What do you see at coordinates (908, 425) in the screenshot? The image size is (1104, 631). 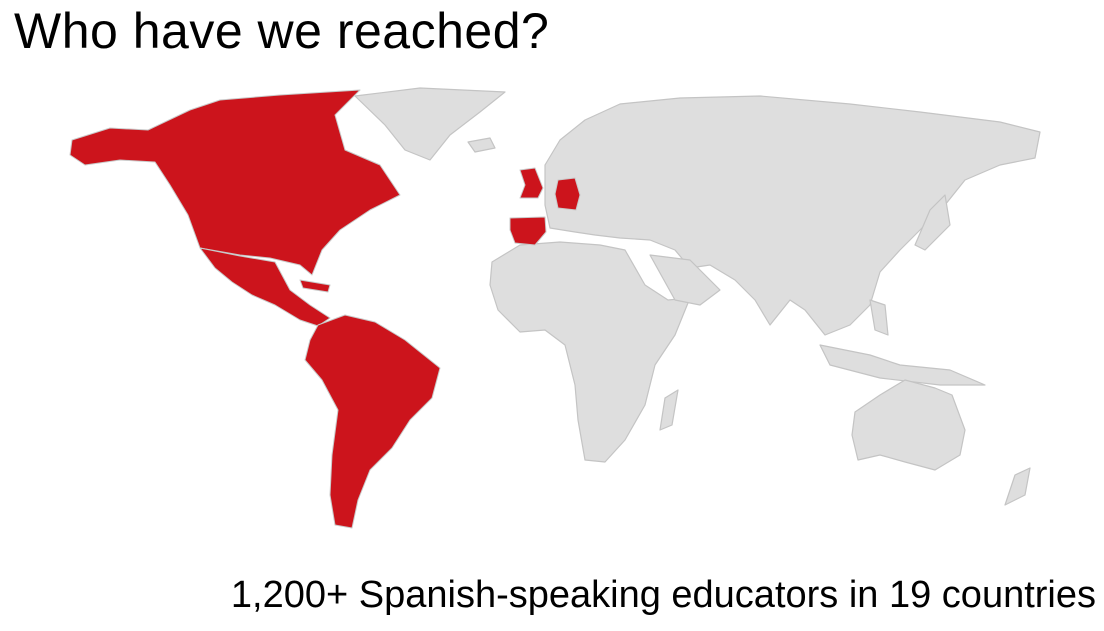 I see `australia` at bounding box center [908, 425].